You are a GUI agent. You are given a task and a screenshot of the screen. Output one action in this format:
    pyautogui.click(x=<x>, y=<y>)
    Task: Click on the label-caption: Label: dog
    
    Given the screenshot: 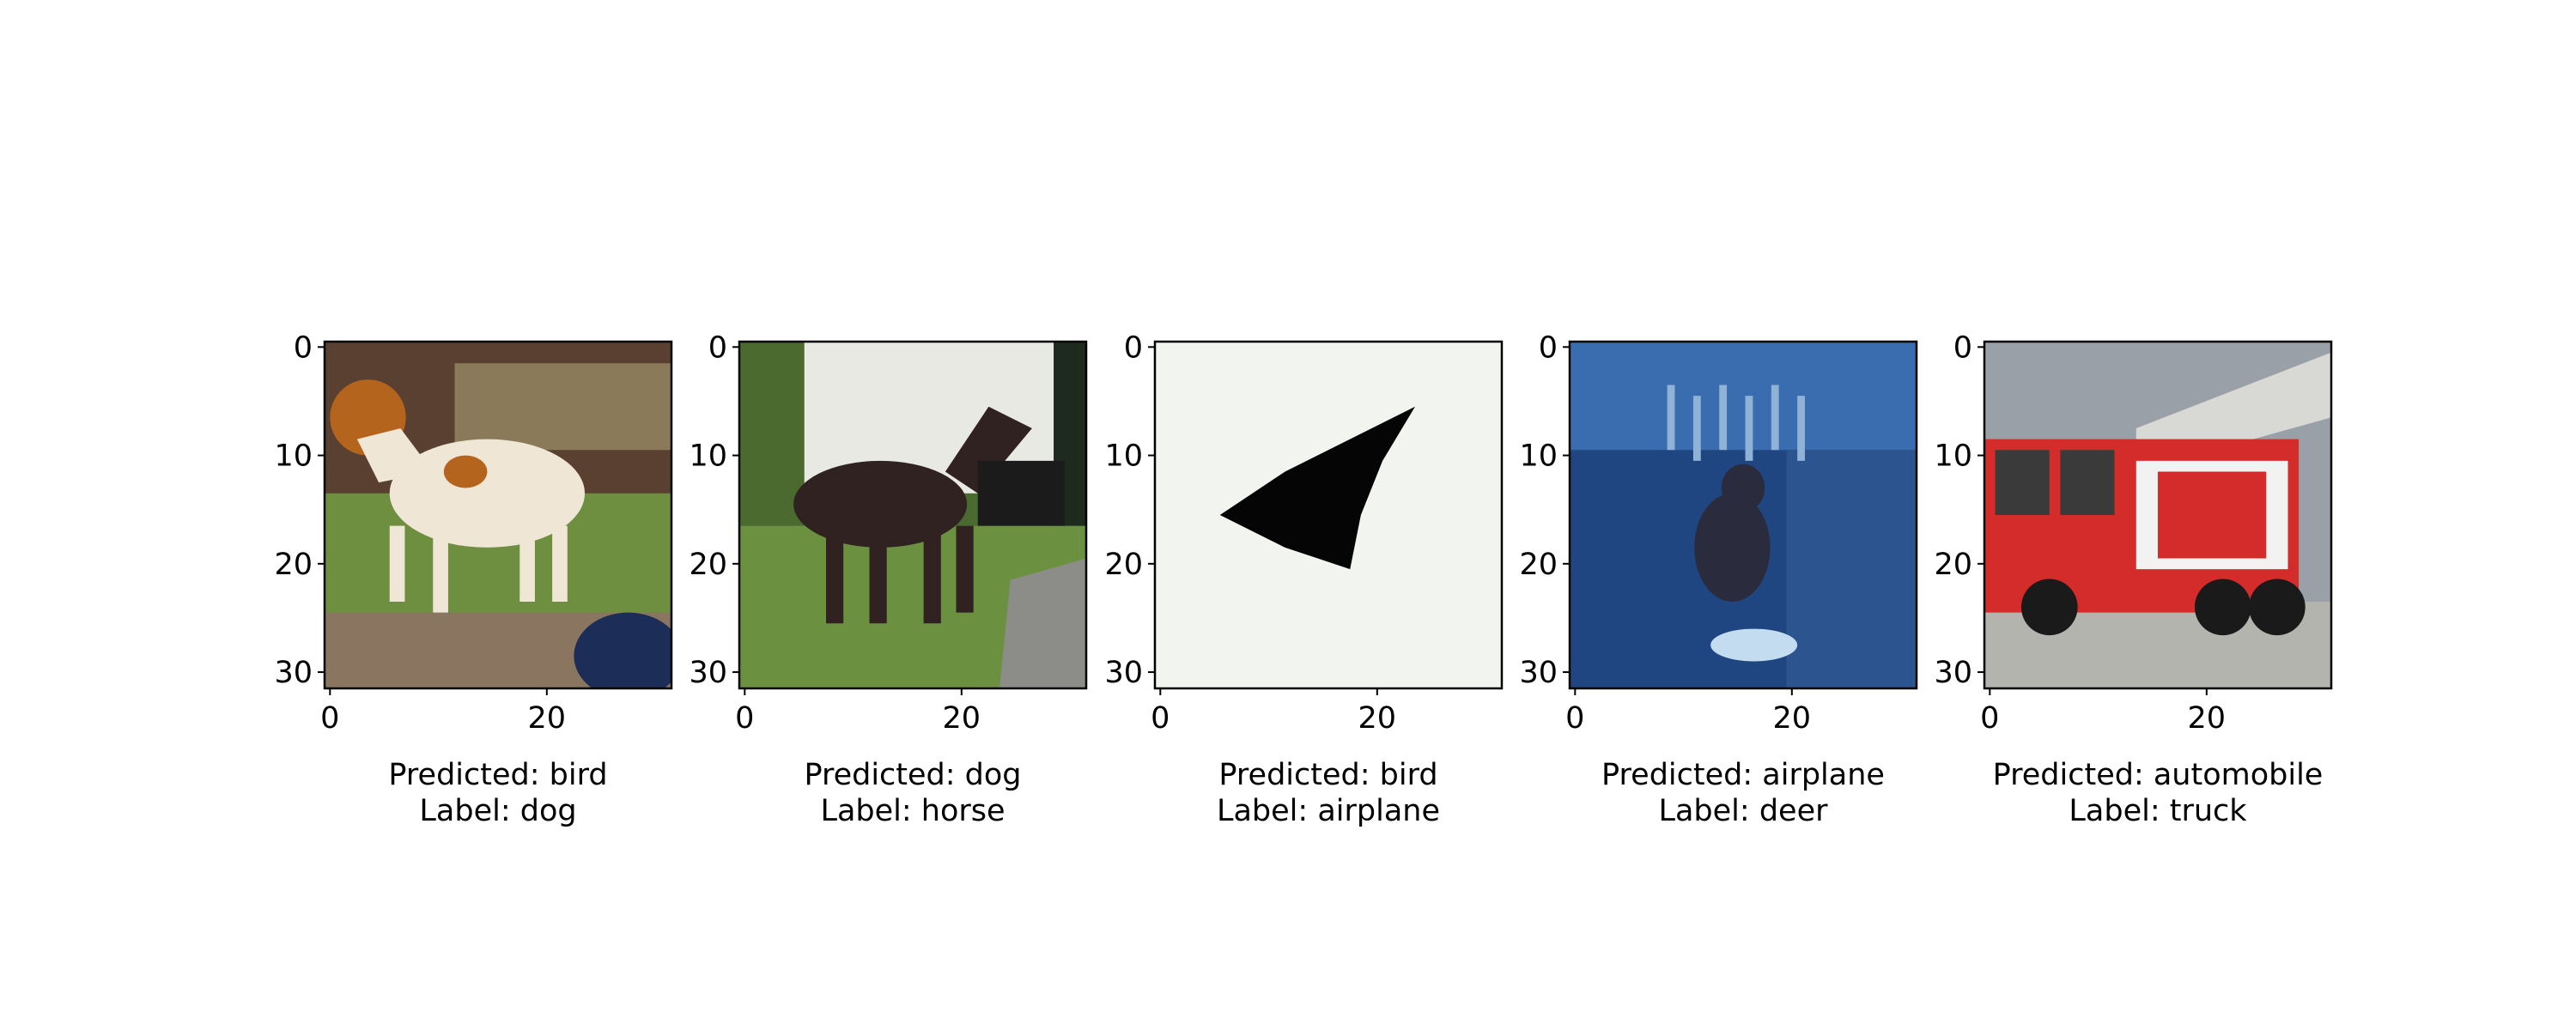 What is the action you would take?
    pyautogui.click(x=497, y=811)
    